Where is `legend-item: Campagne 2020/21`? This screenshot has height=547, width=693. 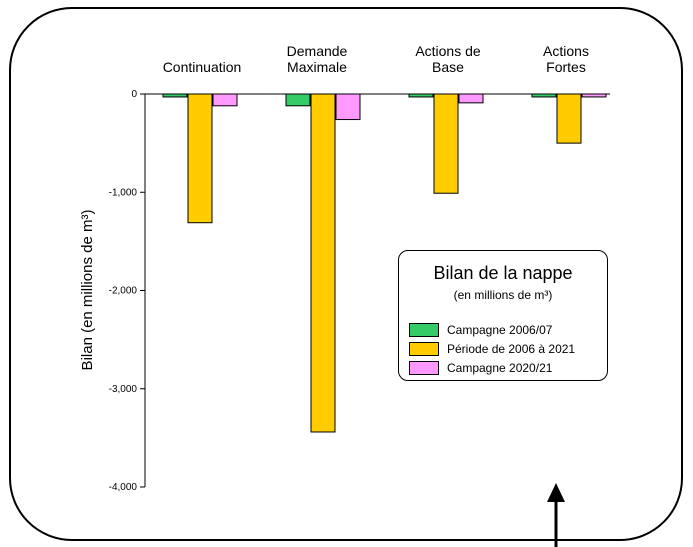
legend-item: Campagne 2020/21 is located at coordinates (480, 368).